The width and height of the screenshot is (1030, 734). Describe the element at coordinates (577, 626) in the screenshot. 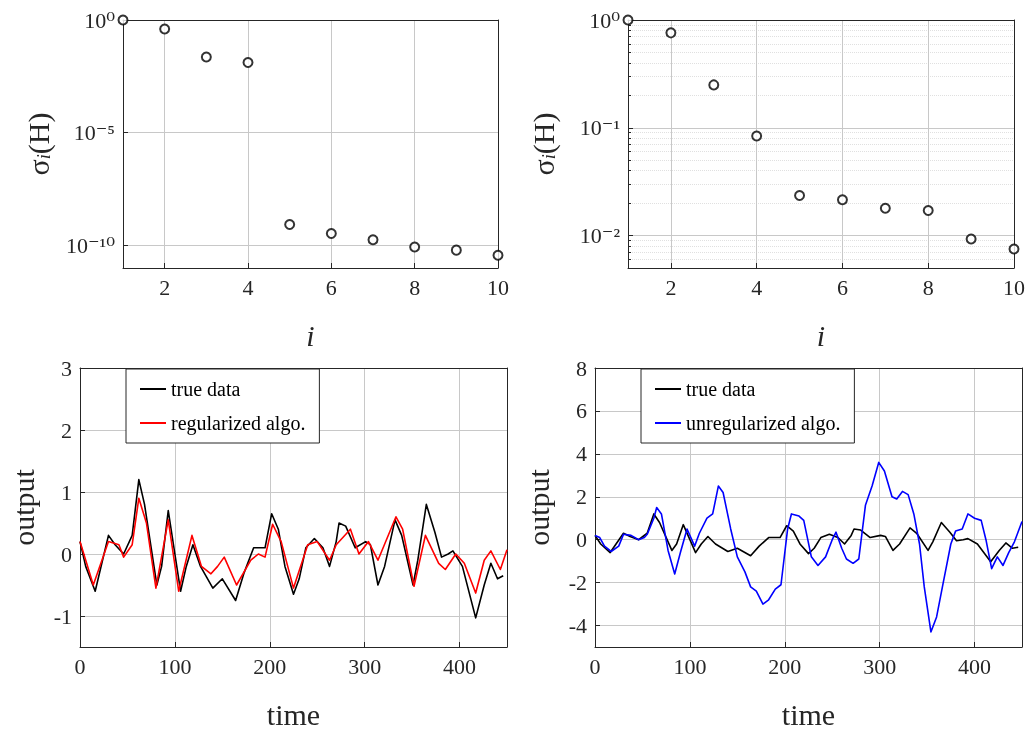

I see `y-tick-label: -4` at that location.